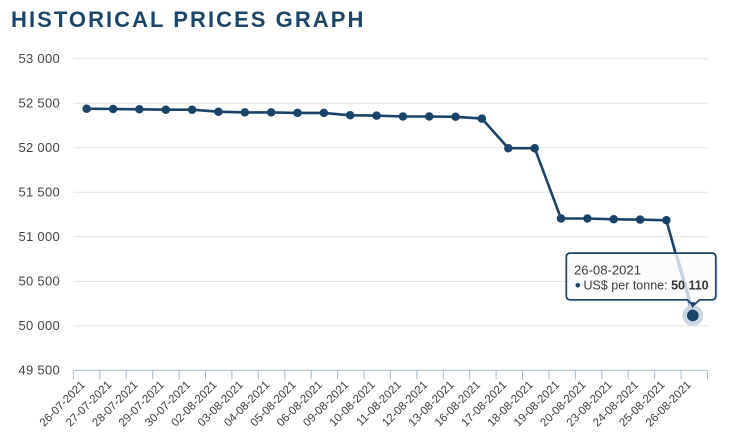  What do you see at coordinates (607, 270) in the screenshot?
I see `svg-text: 26-08-2021` at bounding box center [607, 270].